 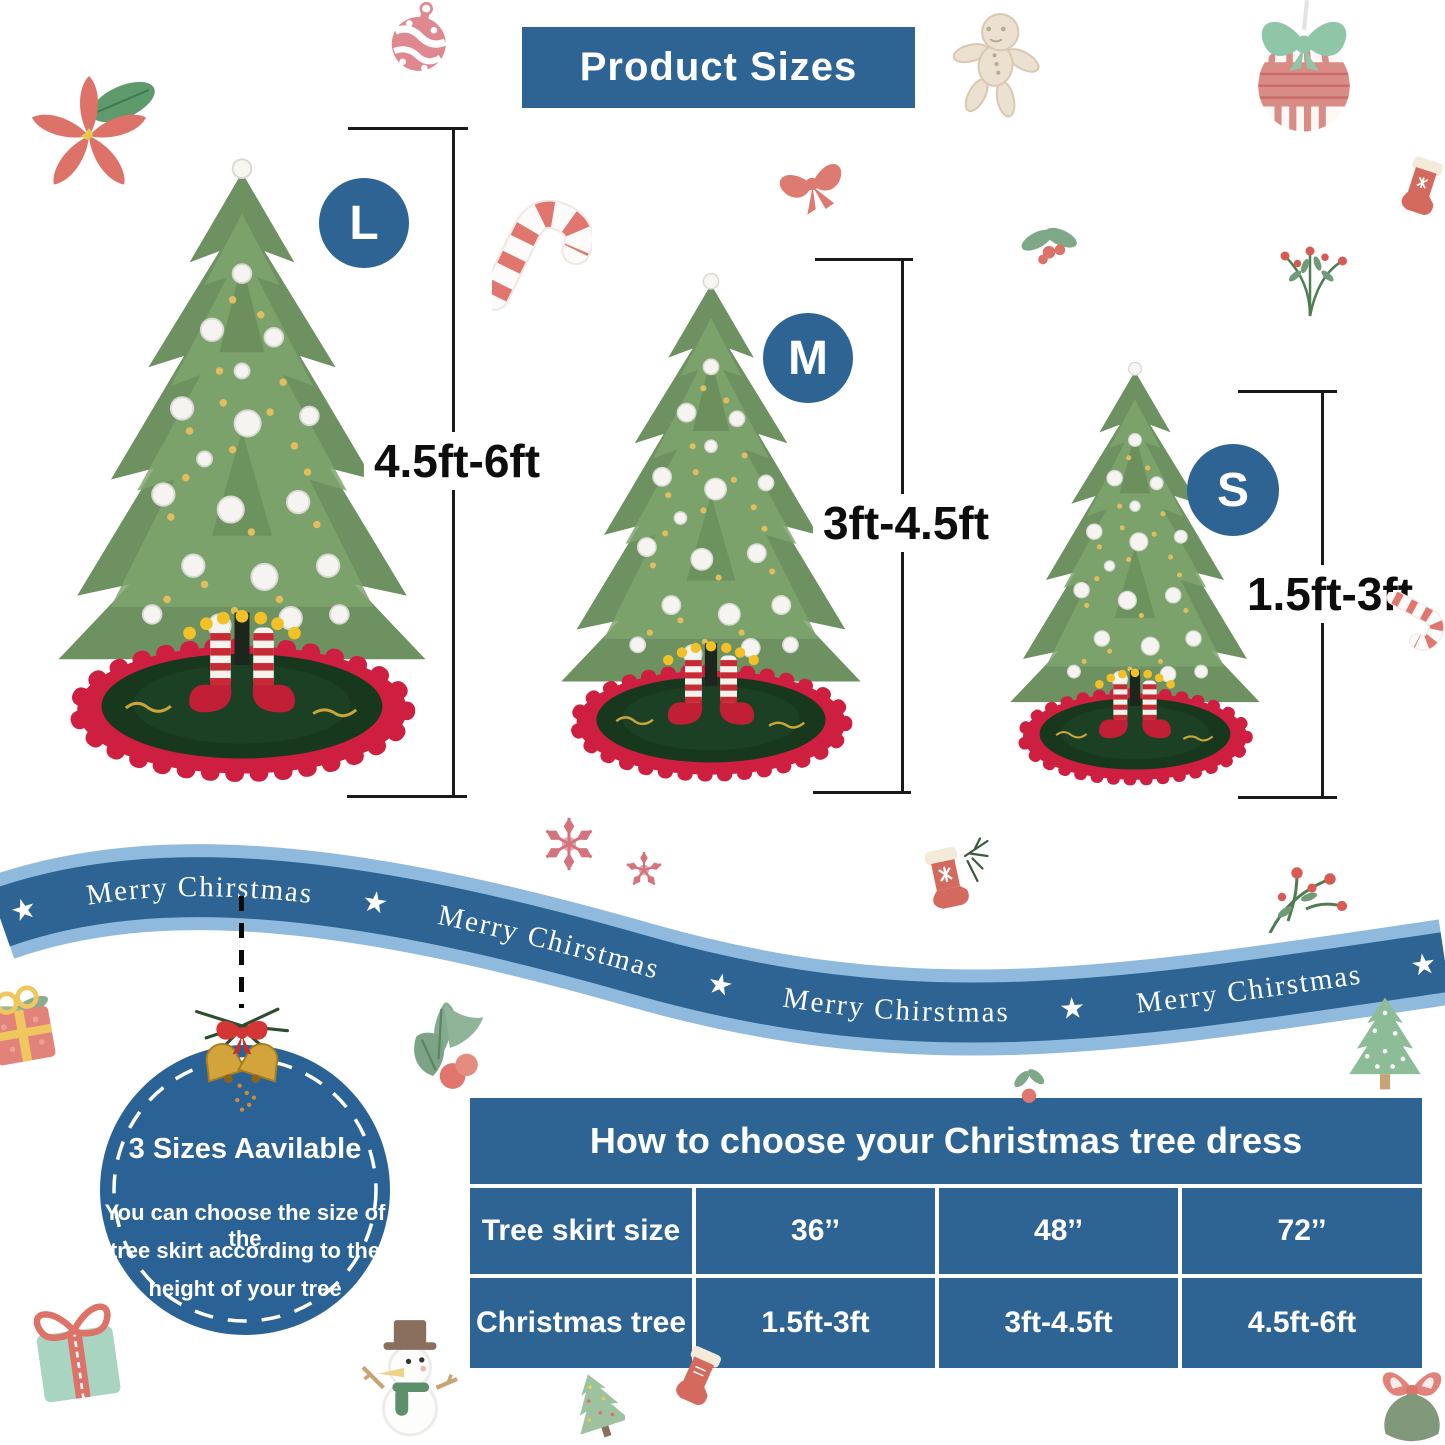 What do you see at coordinates (1313, 281) in the screenshot?
I see `berry-branch-icon` at bounding box center [1313, 281].